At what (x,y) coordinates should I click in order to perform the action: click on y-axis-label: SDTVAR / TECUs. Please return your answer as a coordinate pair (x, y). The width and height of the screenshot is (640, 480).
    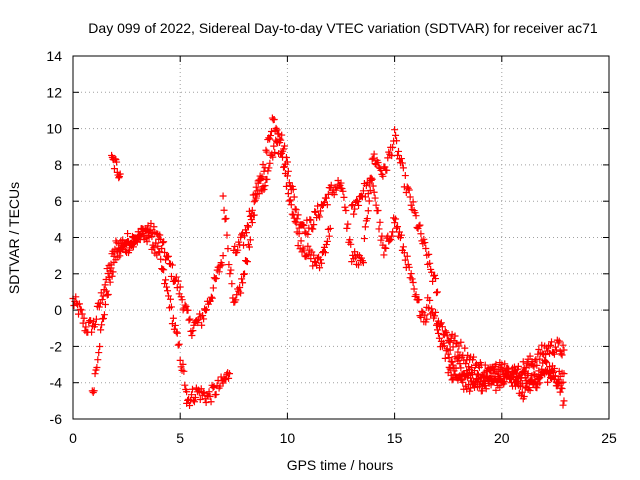
    Looking at the image, I should click on (14, 238).